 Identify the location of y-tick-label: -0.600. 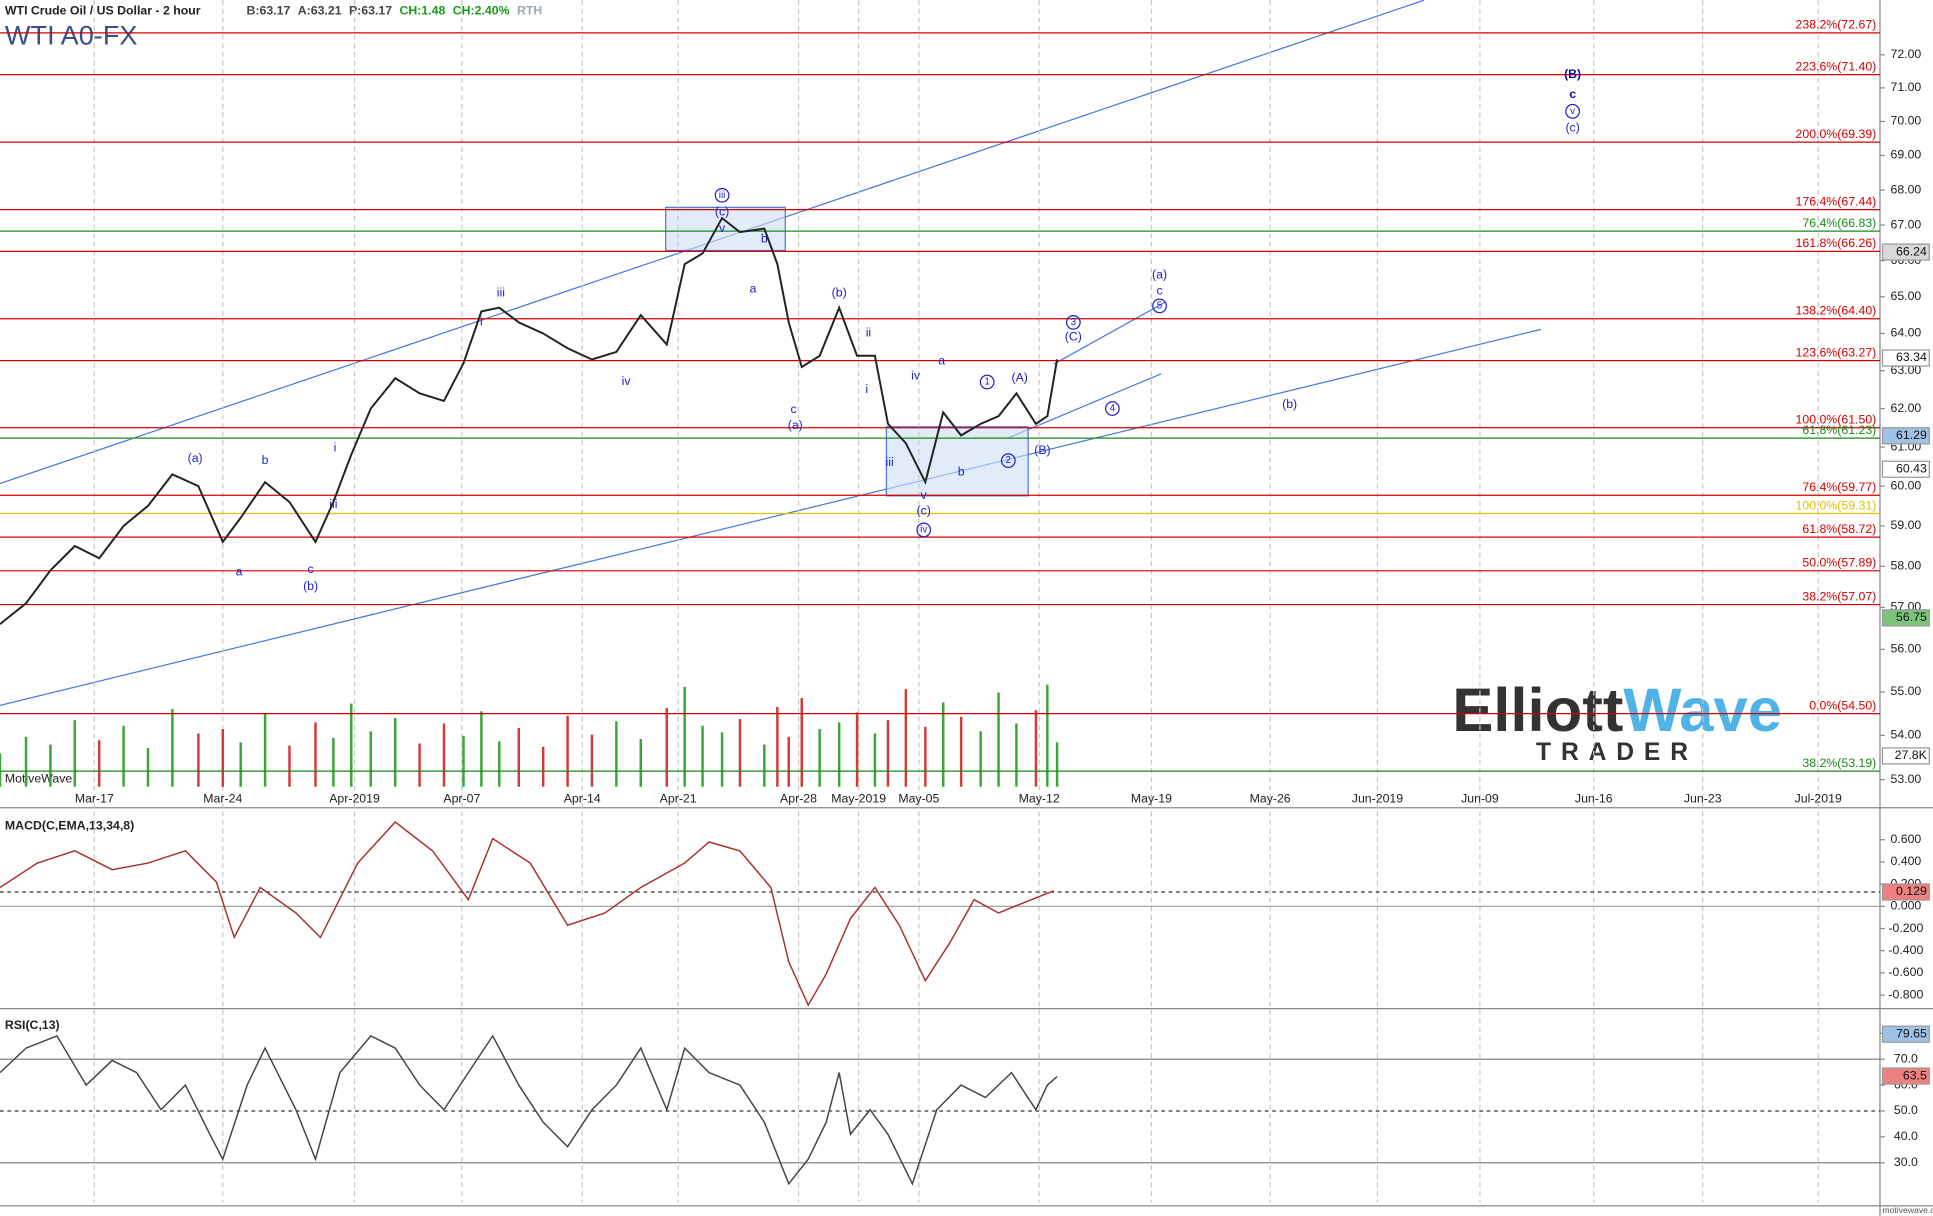
(1905, 972).